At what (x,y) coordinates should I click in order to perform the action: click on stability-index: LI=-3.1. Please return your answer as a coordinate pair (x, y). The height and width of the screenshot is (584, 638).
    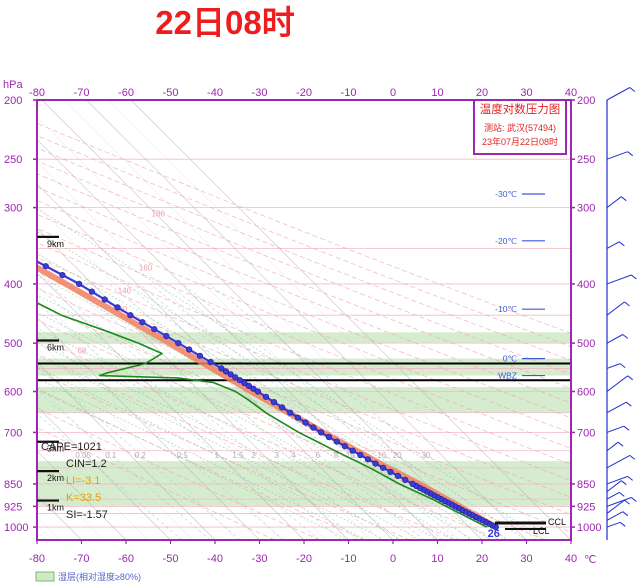
    Looking at the image, I should click on (83, 481).